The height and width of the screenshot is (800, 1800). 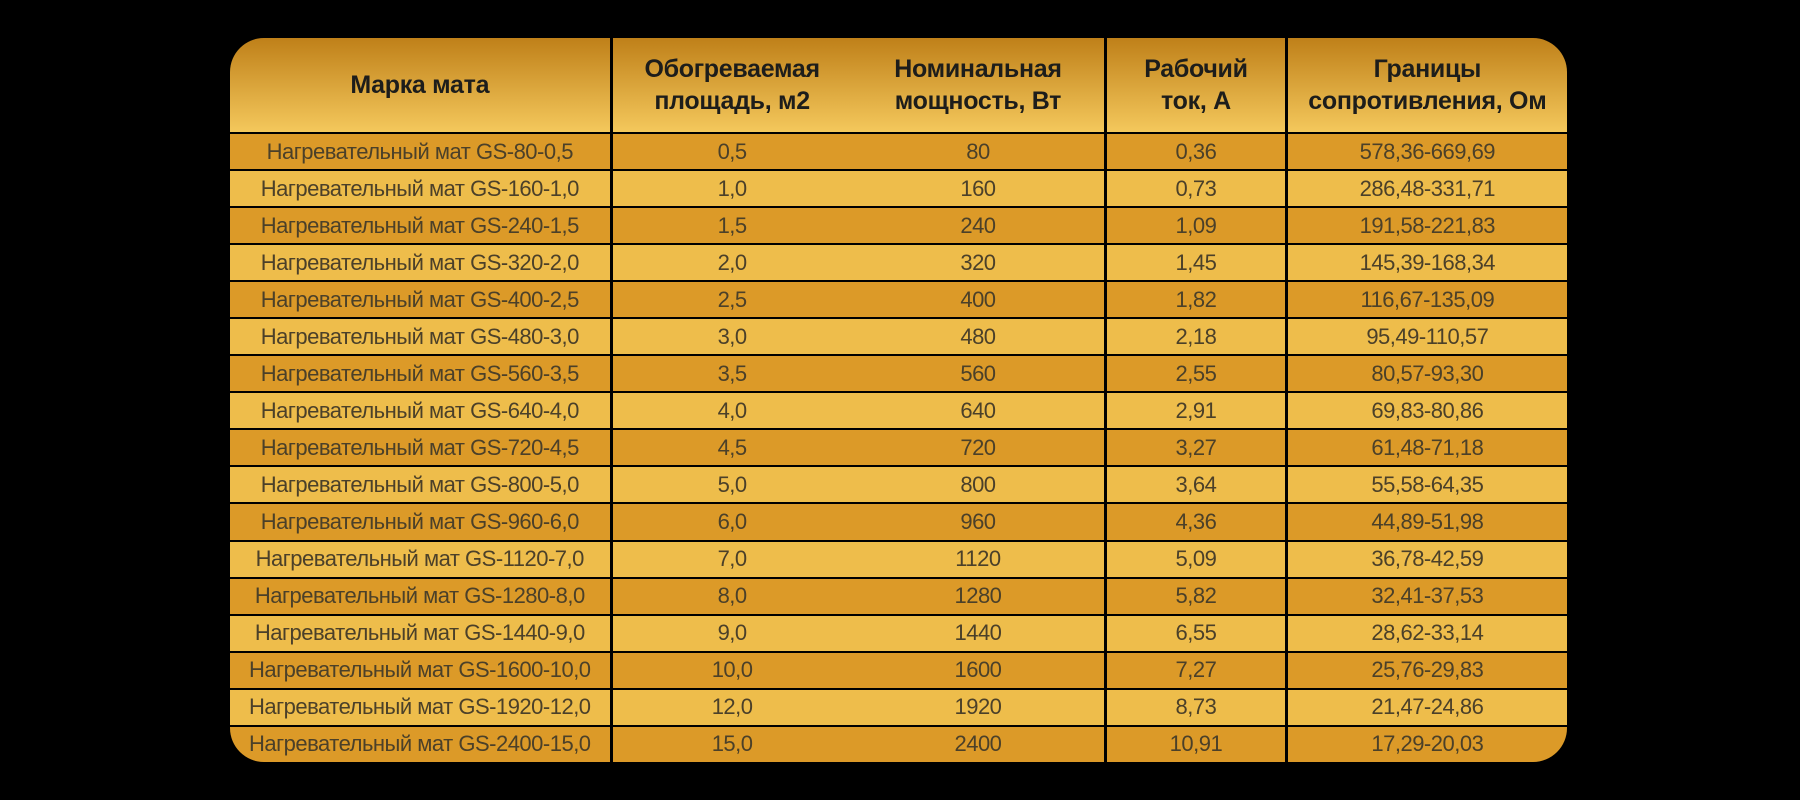 What do you see at coordinates (421, 85) in the screenshot?
I see `column-header-mat-brand: Марка мата` at bounding box center [421, 85].